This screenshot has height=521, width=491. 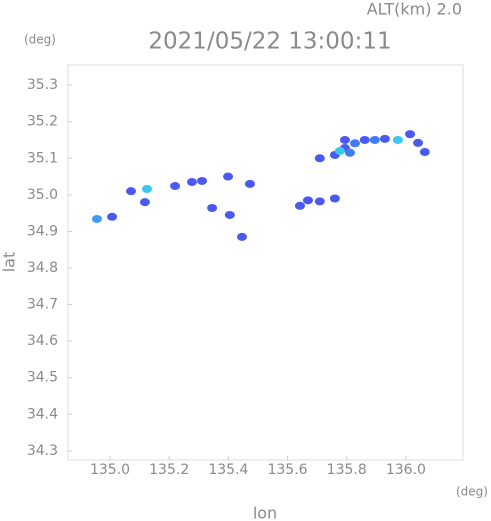 What do you see at coordinates (42, 231) in the screenshot?
I see `y-tick-label: 34.9` at bounding box center [42, 231].